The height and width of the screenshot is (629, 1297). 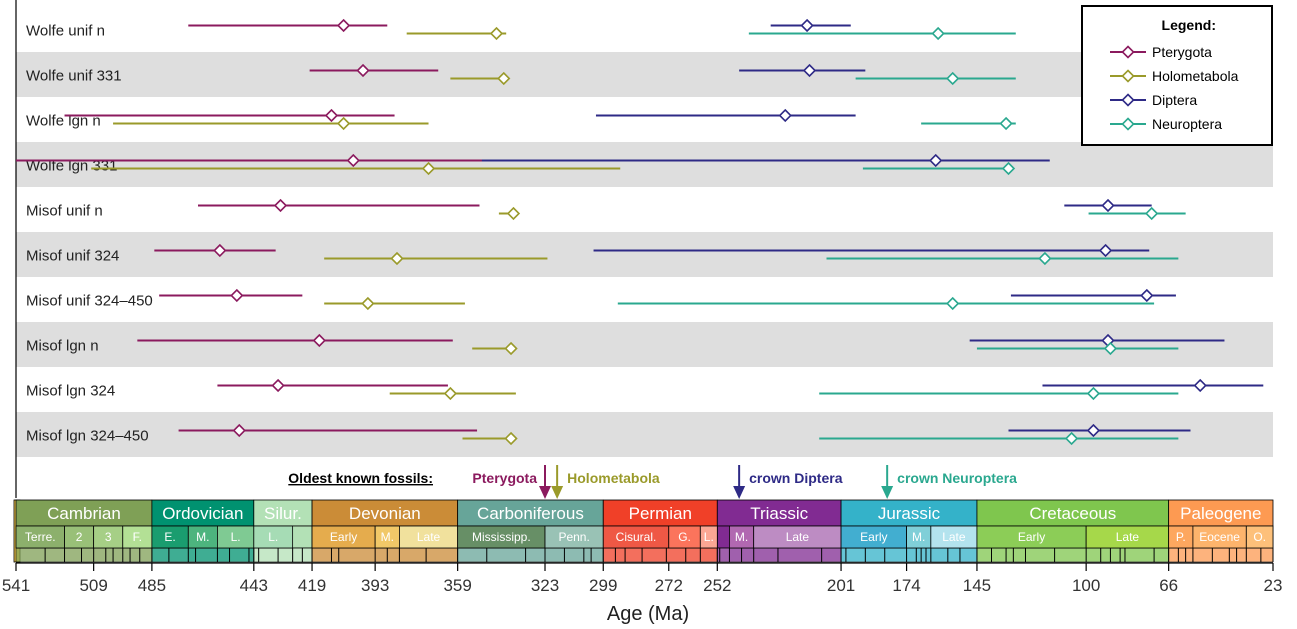 I want to click on x-tick-label: 252, so click(x=717, y=585).